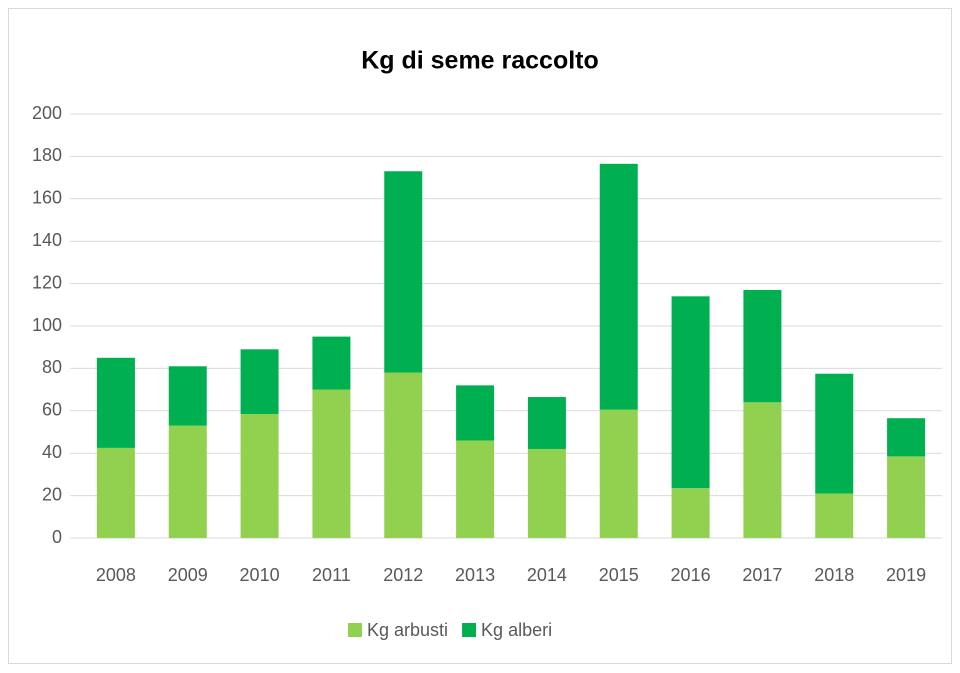 Image resolution: width=960 pixels, height=673 pixels. I want to click on legend-label: Kg arbusti, so click(407, 630).